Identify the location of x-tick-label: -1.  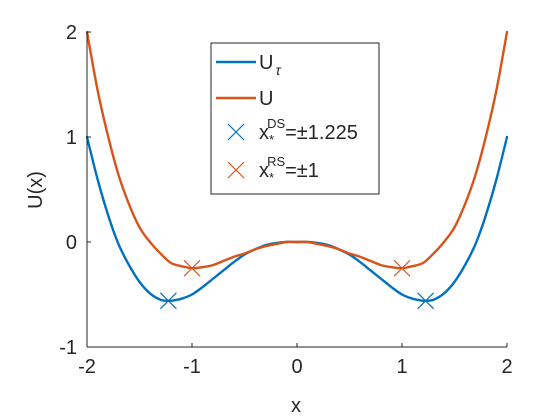
(192, 367).